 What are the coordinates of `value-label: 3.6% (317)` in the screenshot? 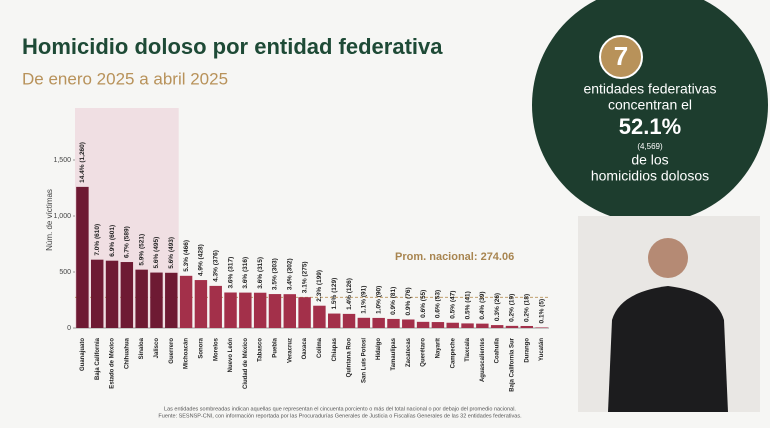 It's located at (230, 273).